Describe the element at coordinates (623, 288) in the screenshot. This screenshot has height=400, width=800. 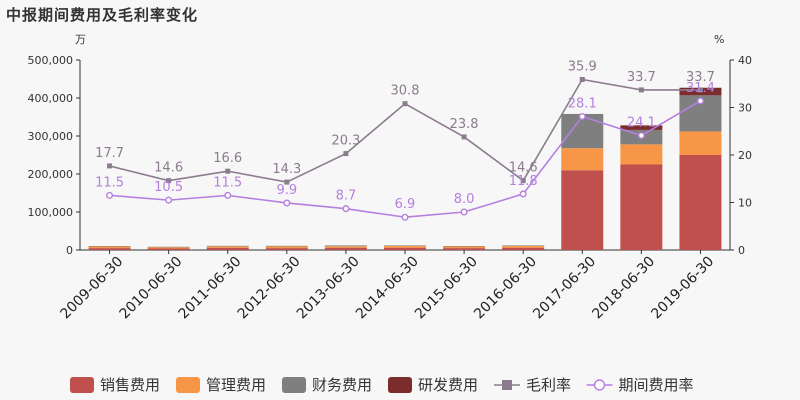
I see `x-tick-label: 2018-06-30` at that location.